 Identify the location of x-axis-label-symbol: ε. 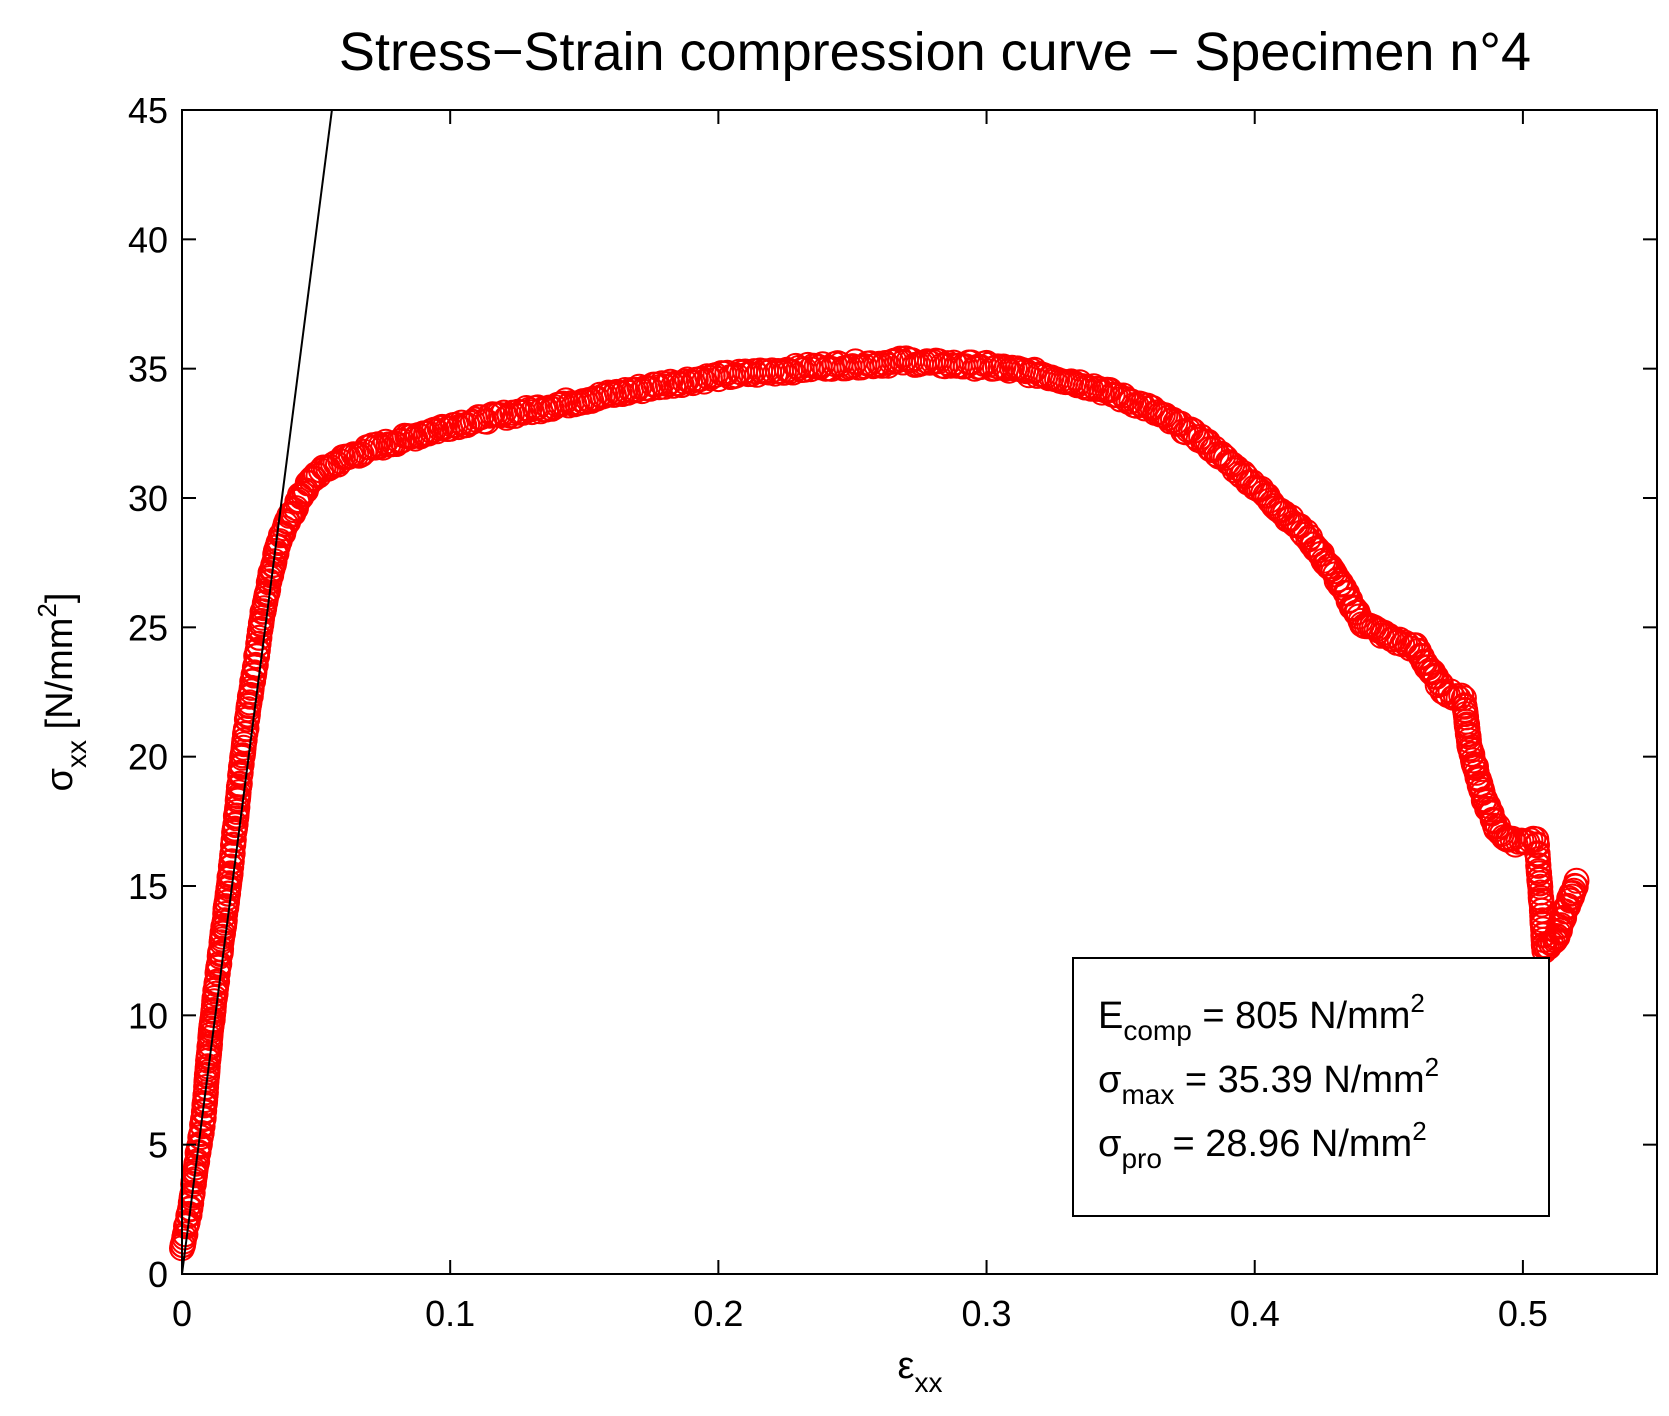
(906, 1366).